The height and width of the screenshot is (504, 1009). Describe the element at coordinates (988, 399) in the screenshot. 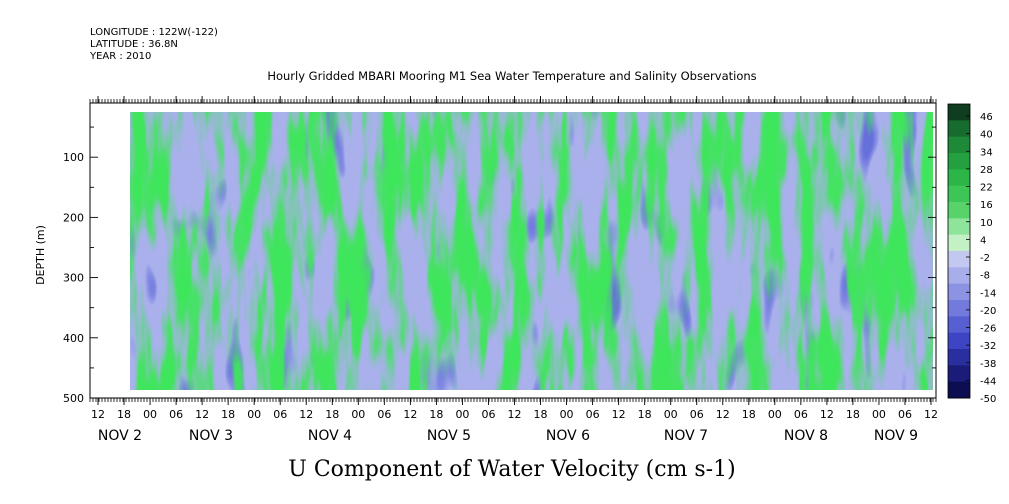

I see `colorbar-label: -50` at that location.